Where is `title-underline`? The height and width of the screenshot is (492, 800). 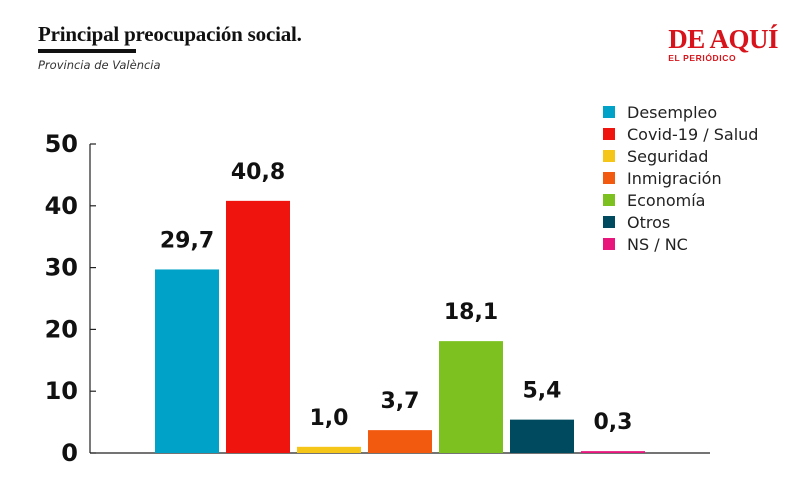
title-underline is located at coordinates (87, 51).